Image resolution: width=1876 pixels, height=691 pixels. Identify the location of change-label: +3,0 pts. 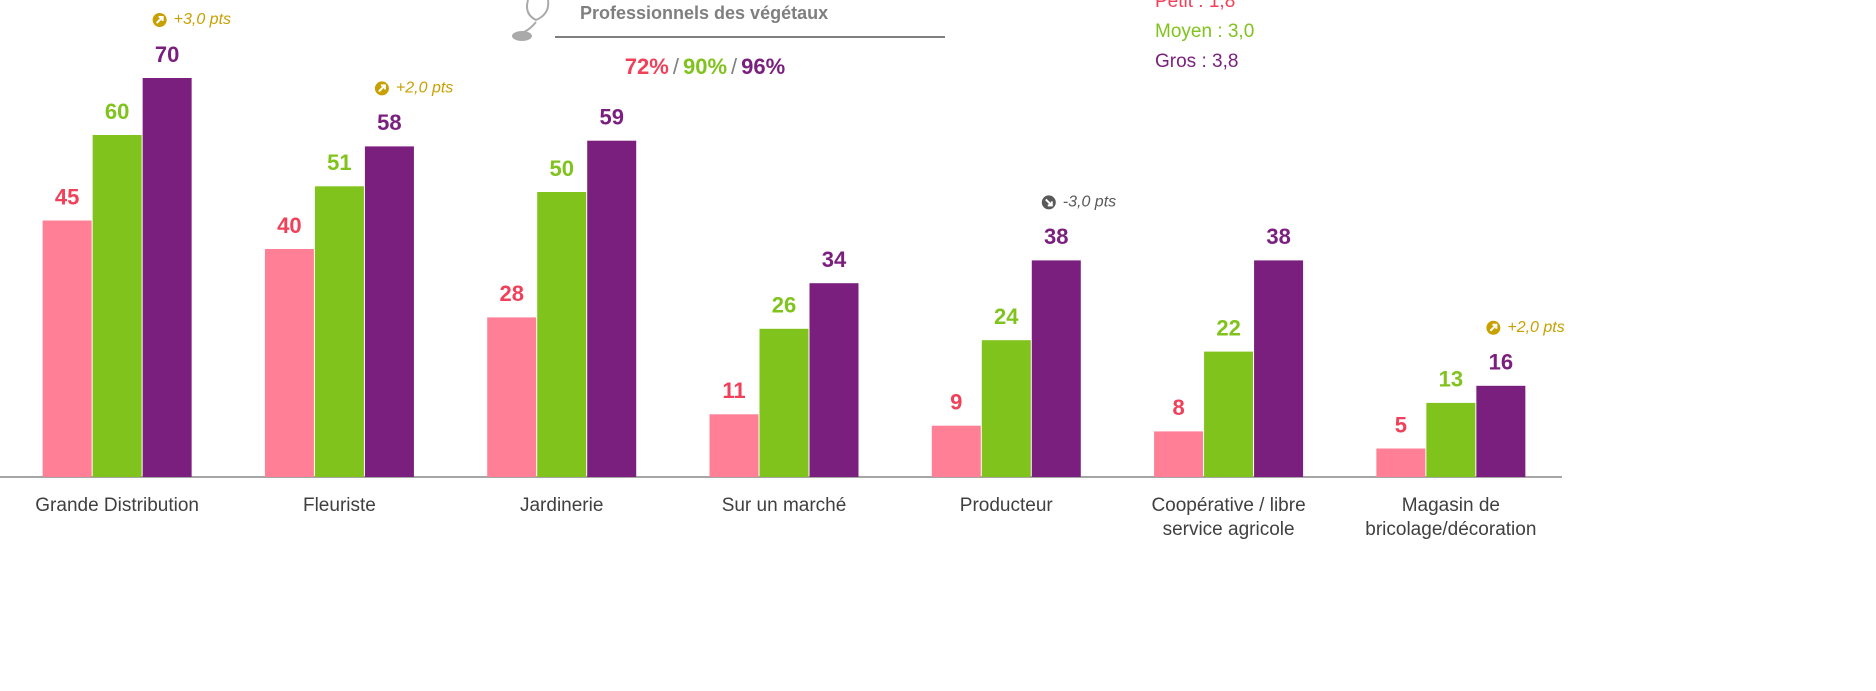
(202, 19).